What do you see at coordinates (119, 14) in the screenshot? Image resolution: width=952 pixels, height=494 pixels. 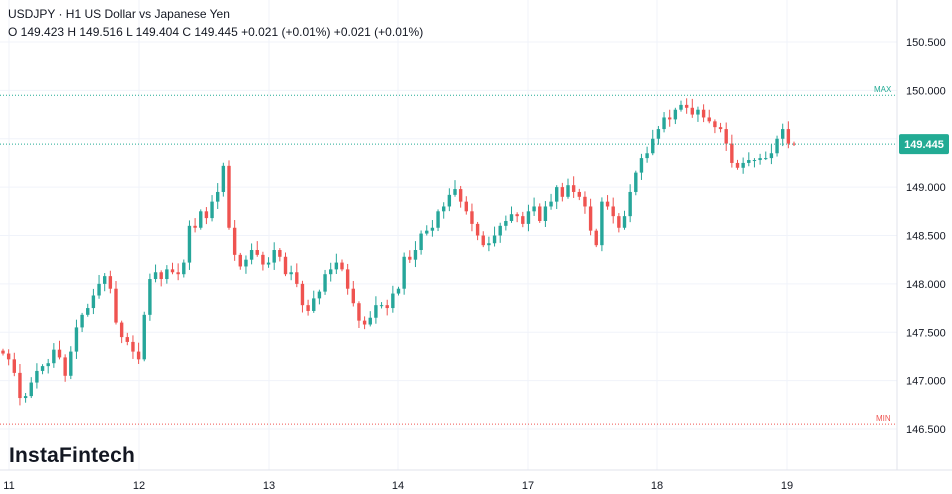 I see `symbol-title: USDJPY · H1 US Dollar vs Japanese Yen` at bounding box center [119, 14].